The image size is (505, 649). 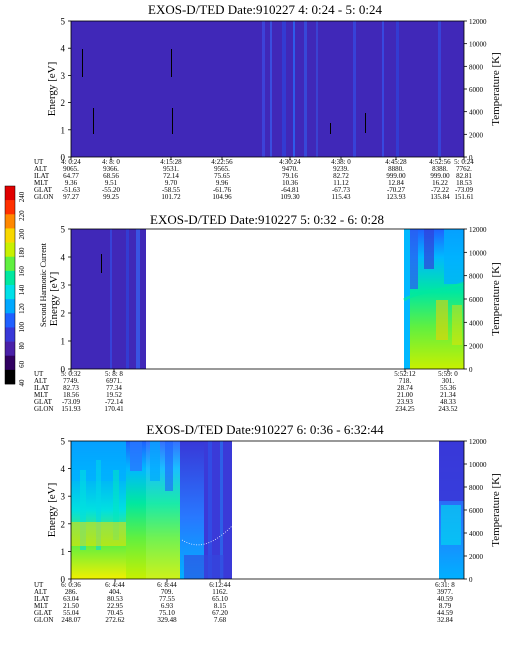 What do you see at coordinates (43, 197) in the screenshot?
I see `ephemeris-row-label: GLON` at bounding box center [43, 197].